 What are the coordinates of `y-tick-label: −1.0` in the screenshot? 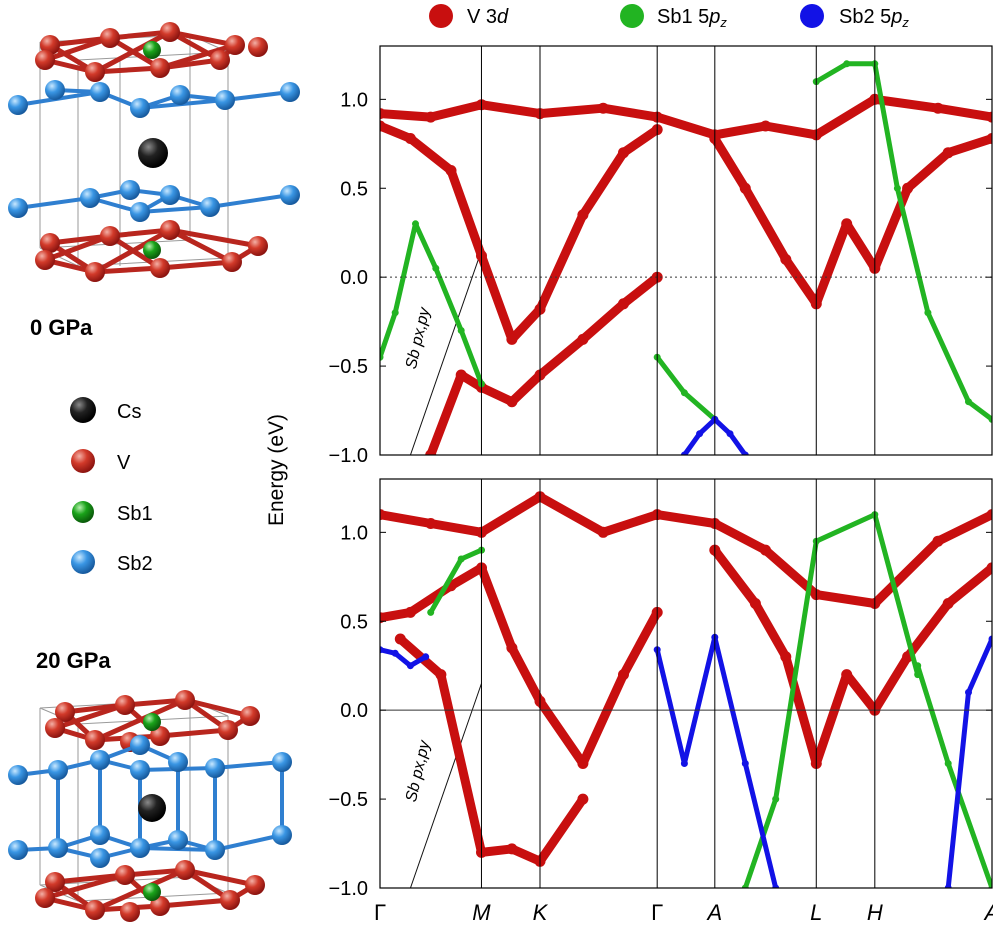 It's located at (348, 889).